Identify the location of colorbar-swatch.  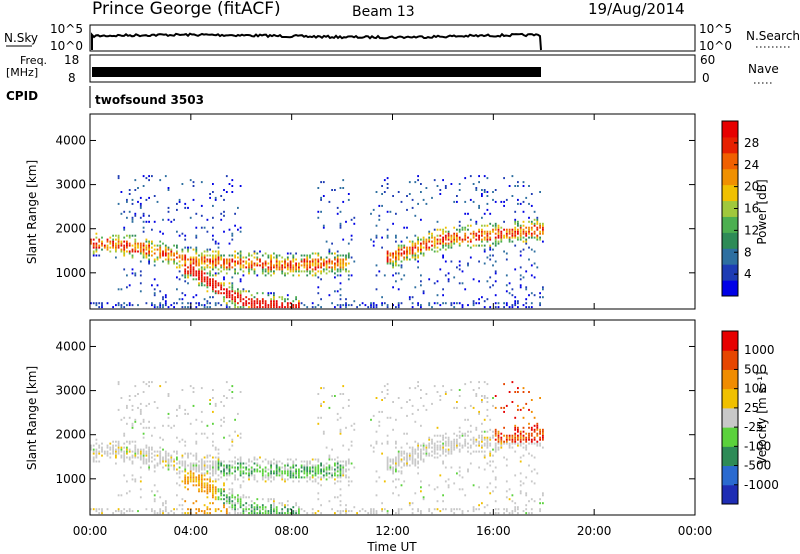
(730, 272).